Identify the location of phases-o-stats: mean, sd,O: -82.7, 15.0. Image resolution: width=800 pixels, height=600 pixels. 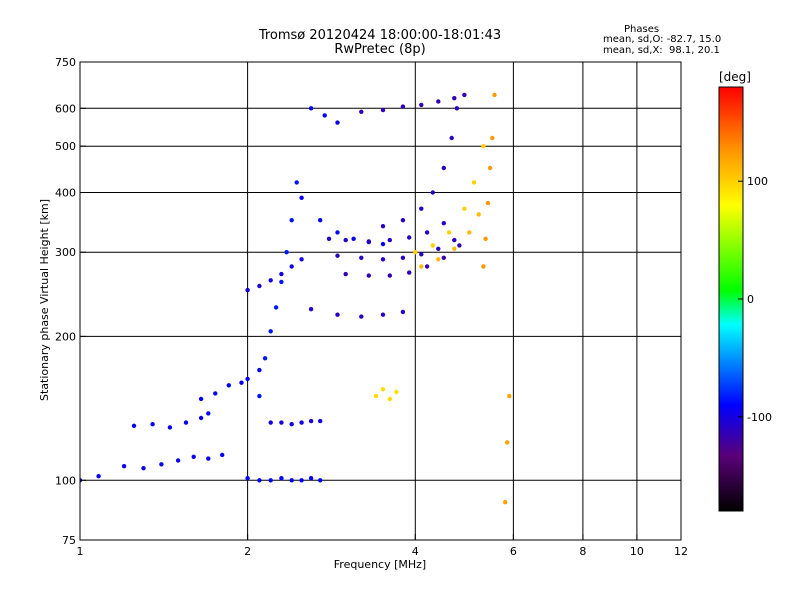
(662, 39).